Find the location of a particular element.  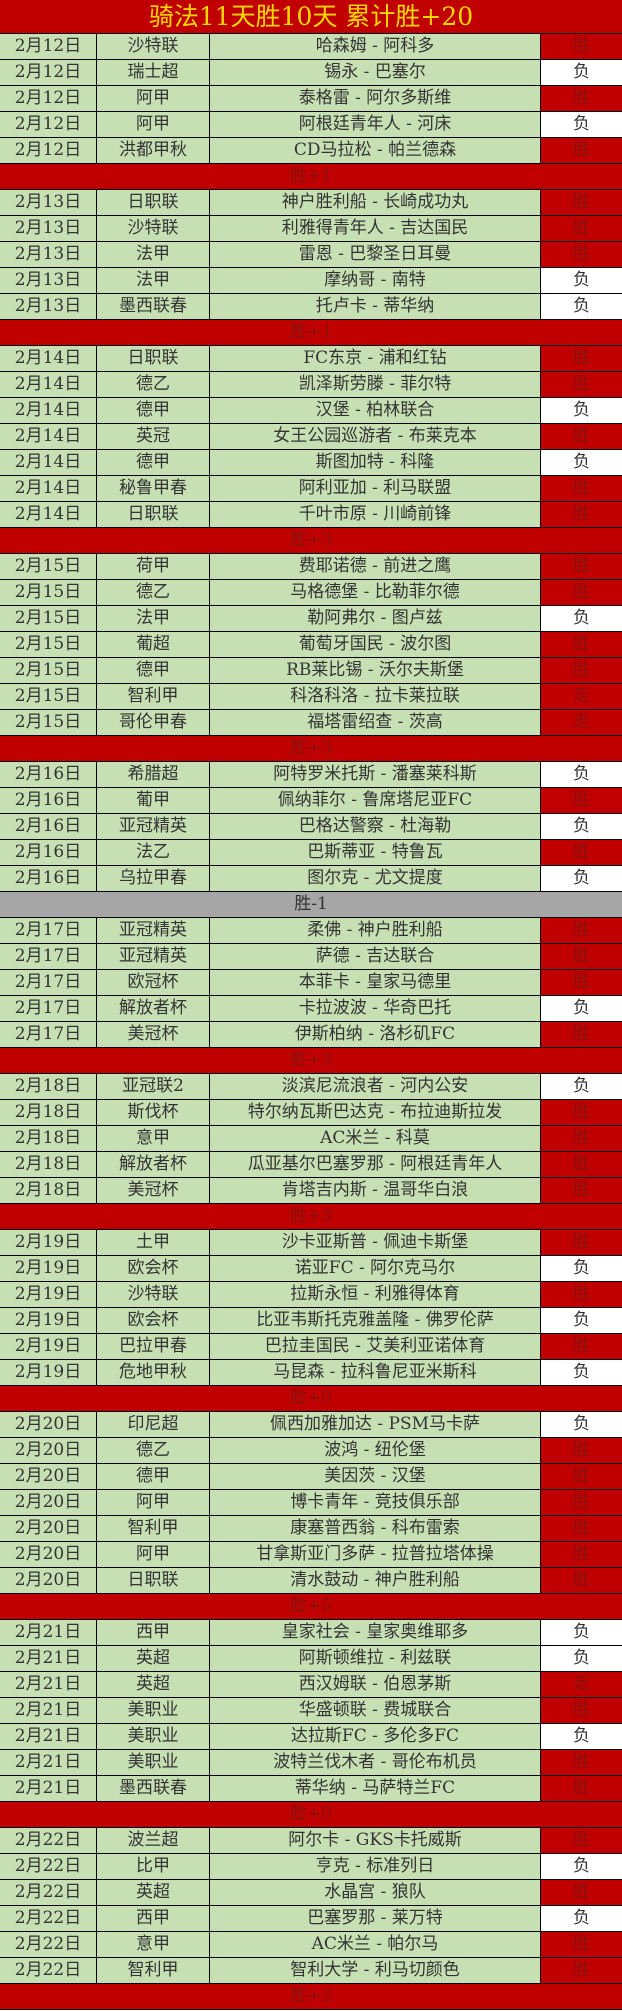

result-badge: 走 is located at coordinates (581, 1684).